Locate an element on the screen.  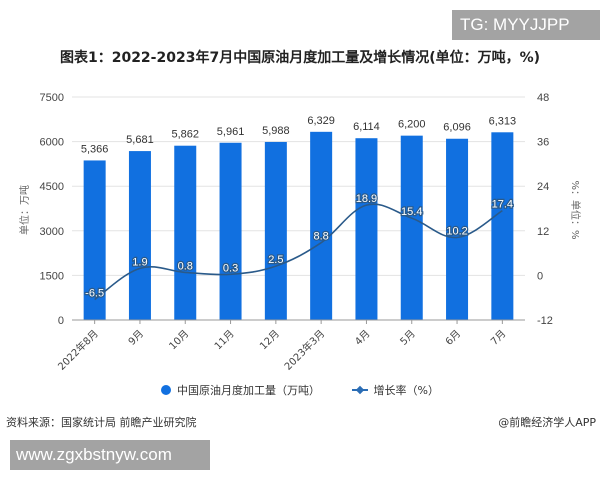
legend: 中国原油月度加工量（万吨） 增长率（%） is located at coordinates (300, 390).